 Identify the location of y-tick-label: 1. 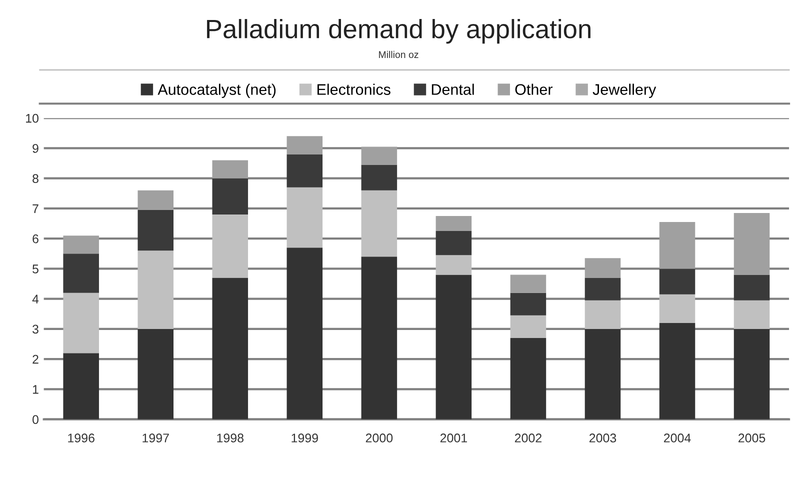
(35, 389).